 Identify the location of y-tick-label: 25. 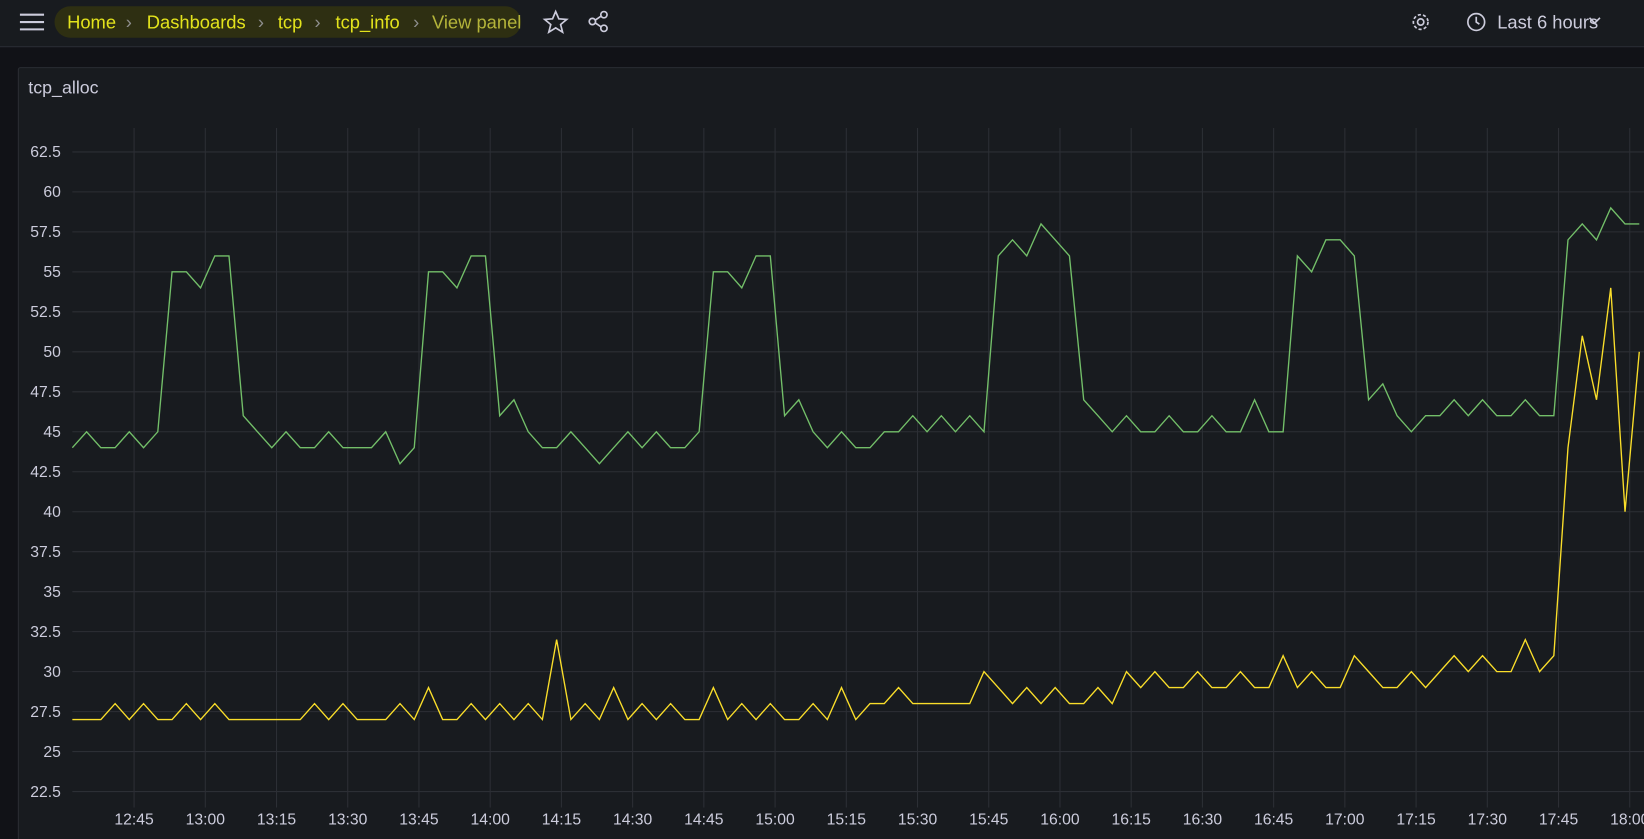
(52, 752).